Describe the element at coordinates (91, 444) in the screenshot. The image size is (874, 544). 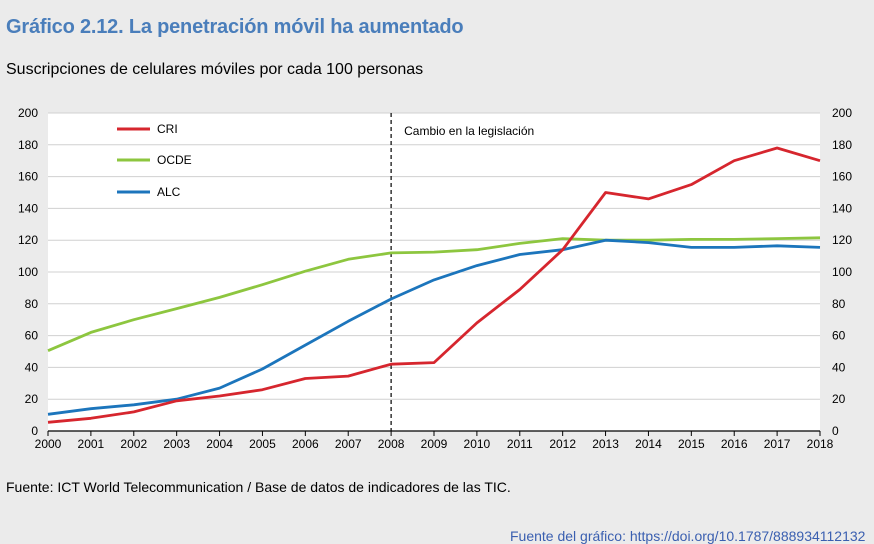
I see `x-tick-label: 2001` at that location.